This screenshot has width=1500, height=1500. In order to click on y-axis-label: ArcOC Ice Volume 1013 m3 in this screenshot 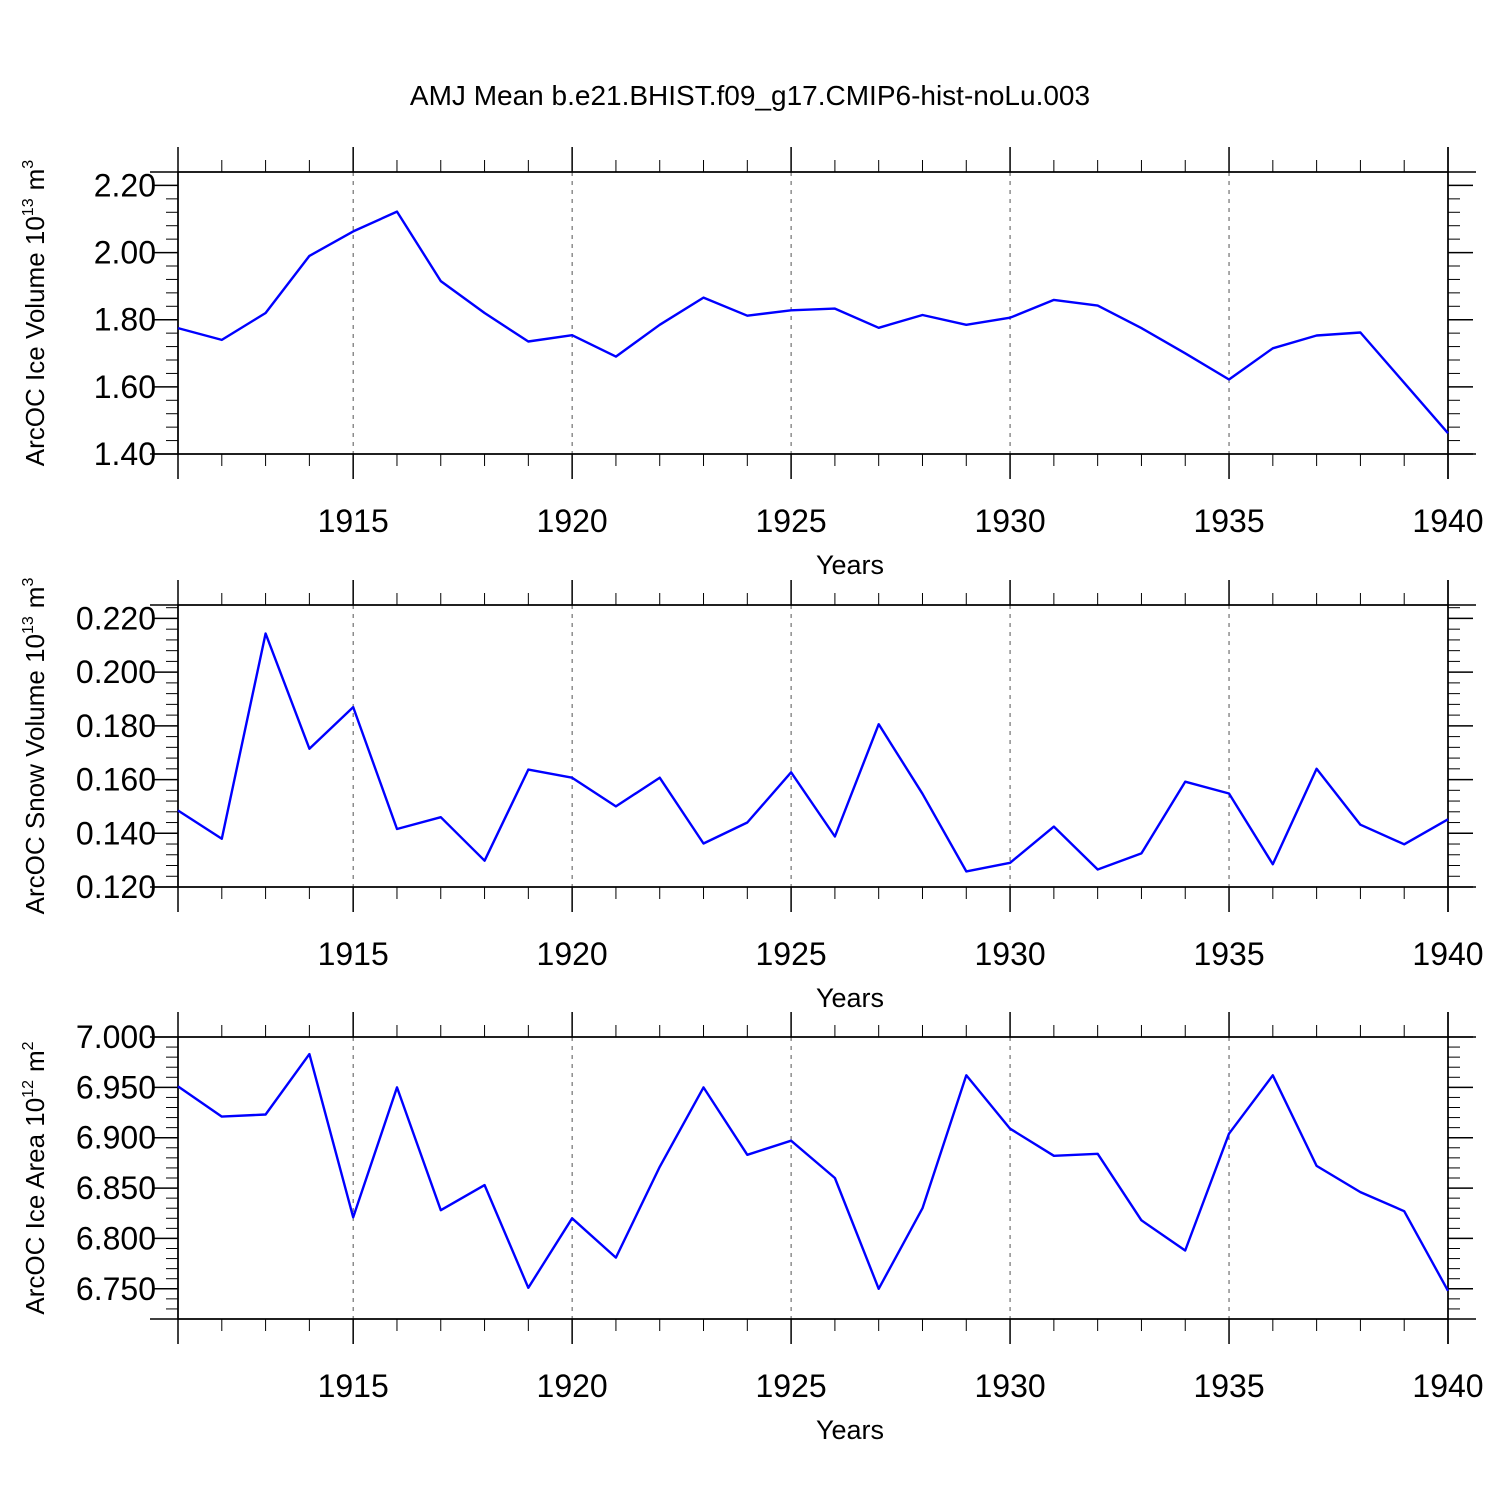, I will do `click(35, 313)`.